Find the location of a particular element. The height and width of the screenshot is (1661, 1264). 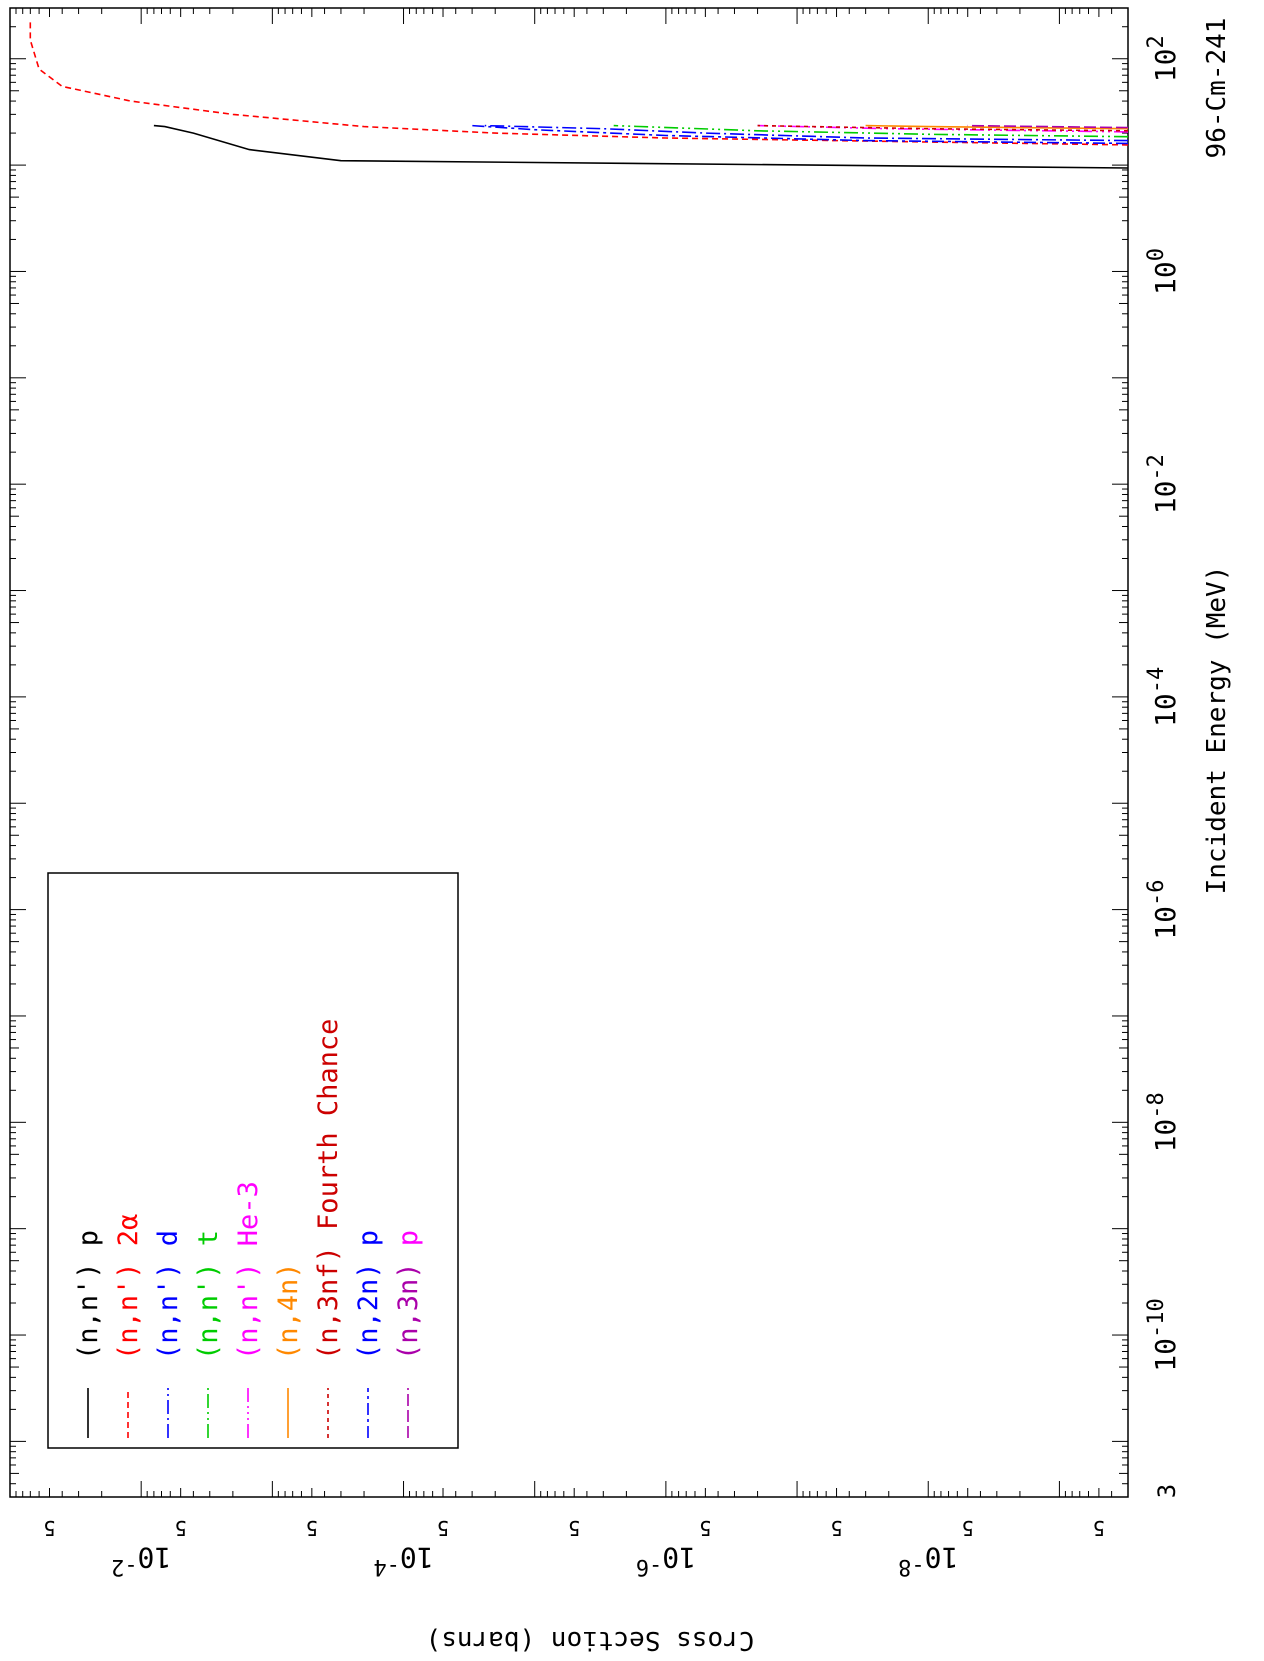

legend-box is located at coordinates (253, 1160).